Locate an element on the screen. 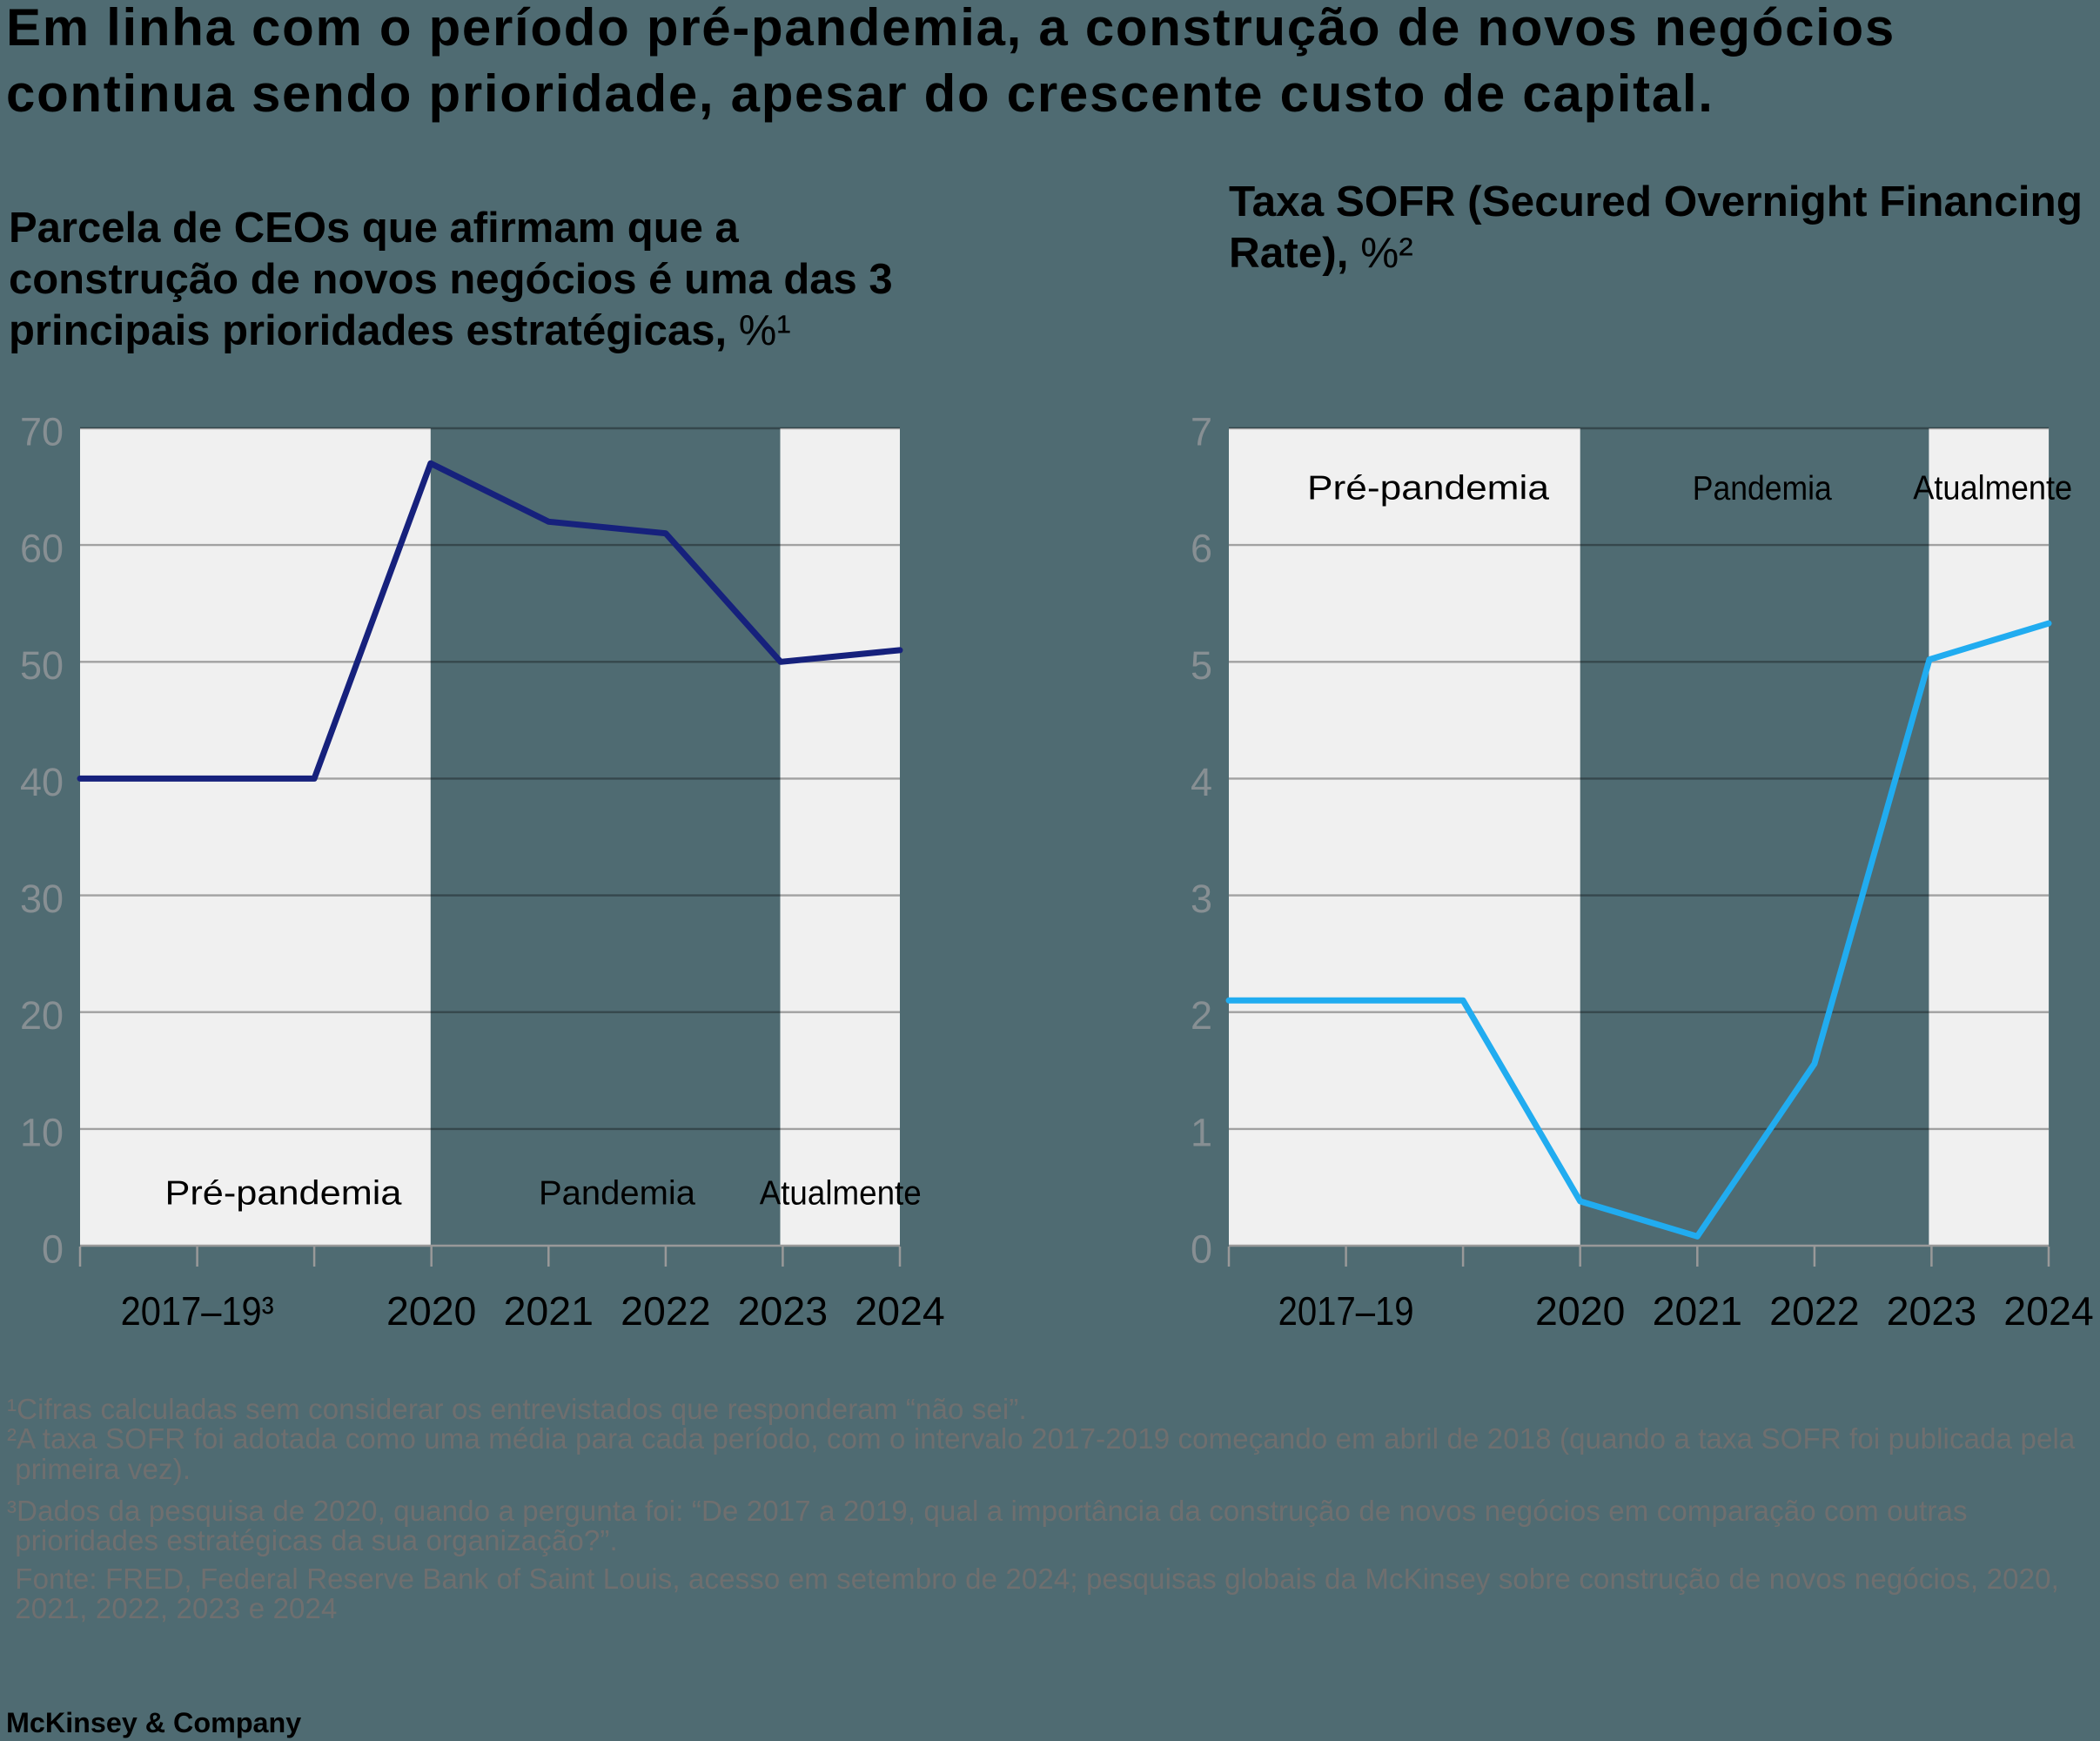 The width and height of the screenshot is (2100, 1741). svg-text: 60 is located at coordinates (42, 549).